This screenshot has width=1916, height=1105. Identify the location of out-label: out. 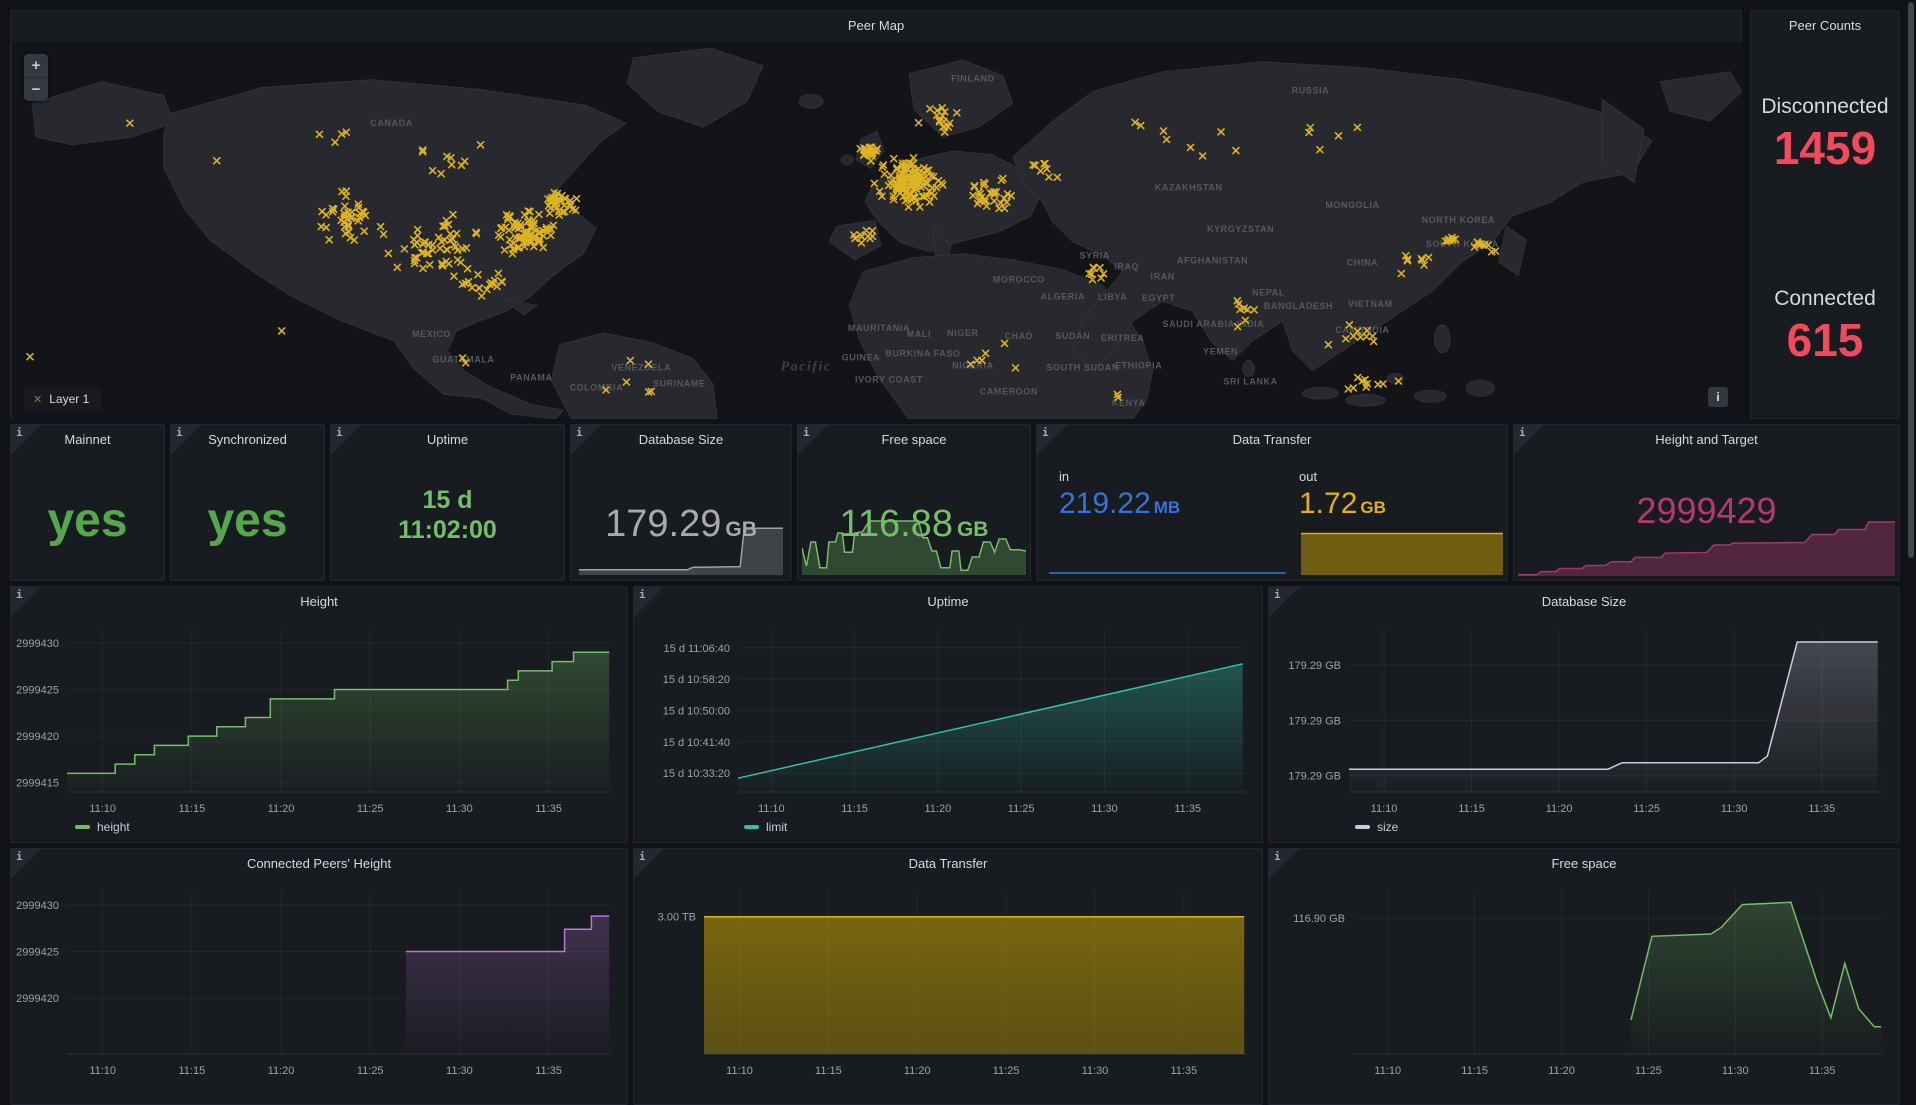
(1308, 476).